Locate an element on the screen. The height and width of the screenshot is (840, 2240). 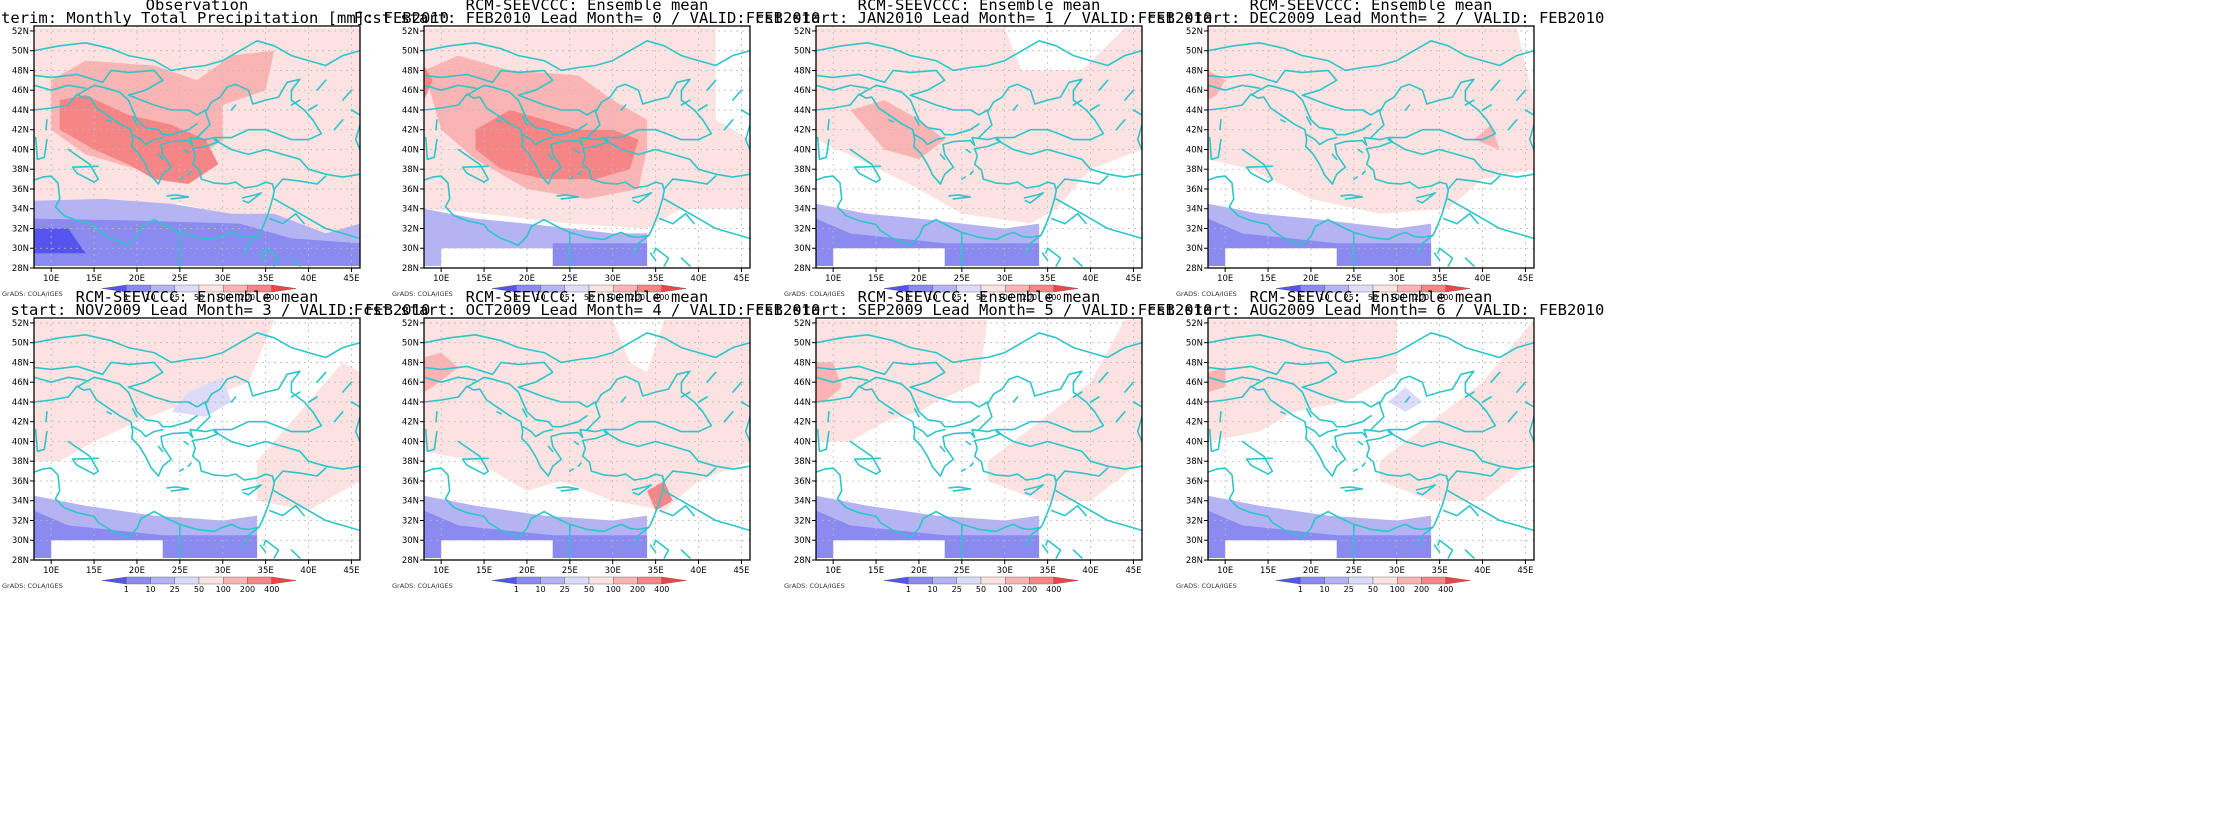
lat-tick-label: 46N is located at coordinates (802, 91).